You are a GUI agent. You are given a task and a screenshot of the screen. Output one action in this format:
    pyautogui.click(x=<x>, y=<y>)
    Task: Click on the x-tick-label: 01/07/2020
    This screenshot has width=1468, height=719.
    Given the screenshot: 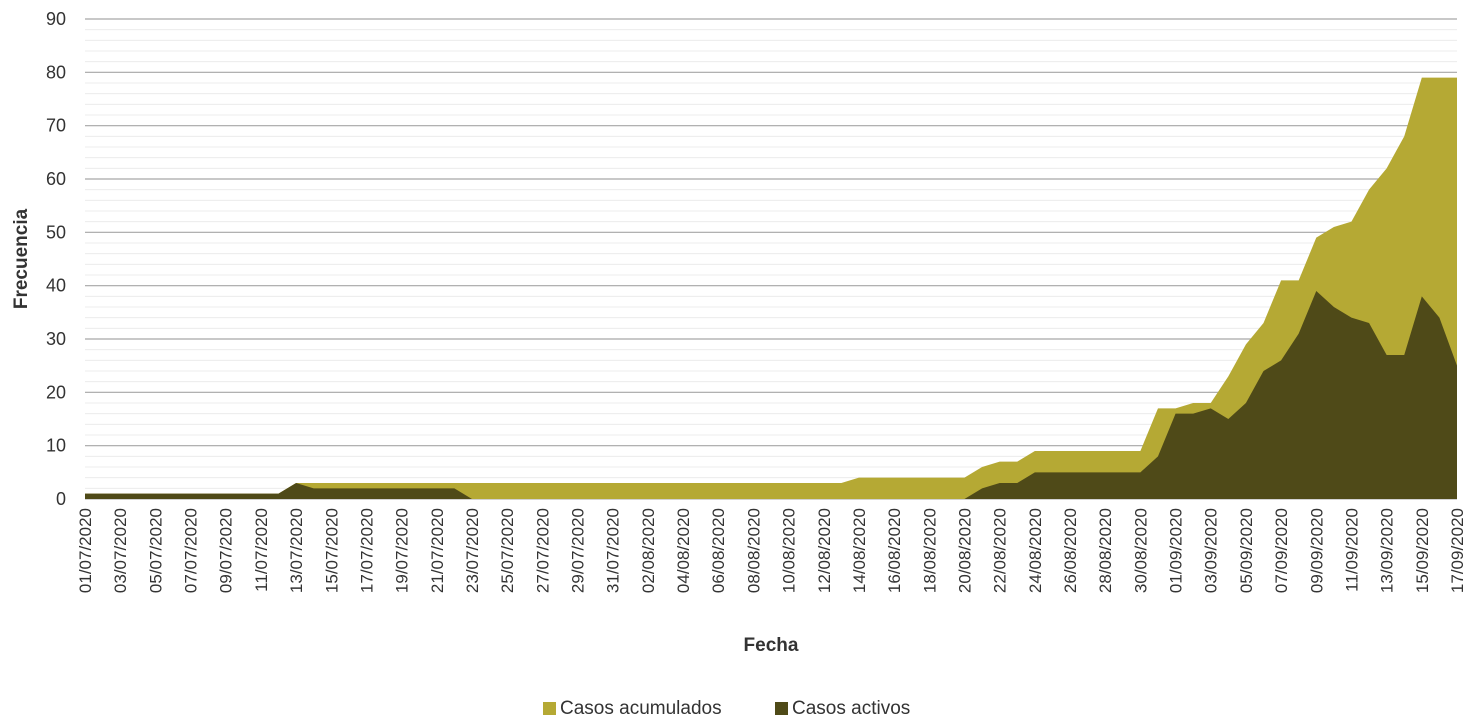 What is the action you would take?
    pyautogui.click(x=85, y=550)
    